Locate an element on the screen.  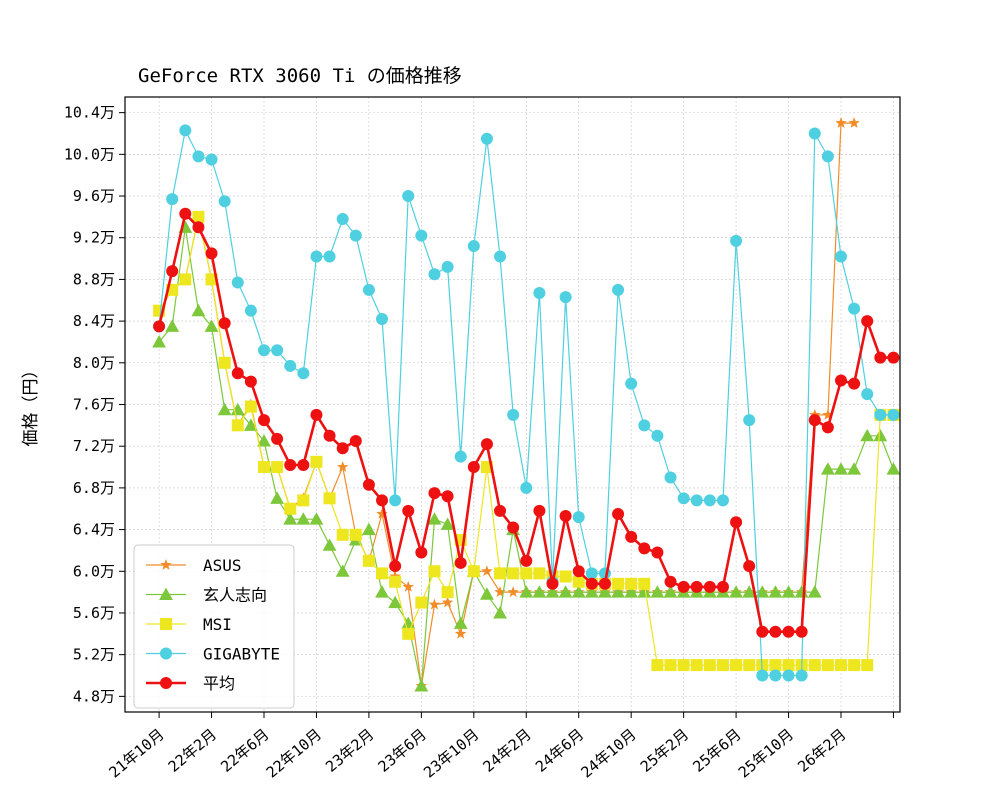
legend-box is located at coordinates (214, 626).